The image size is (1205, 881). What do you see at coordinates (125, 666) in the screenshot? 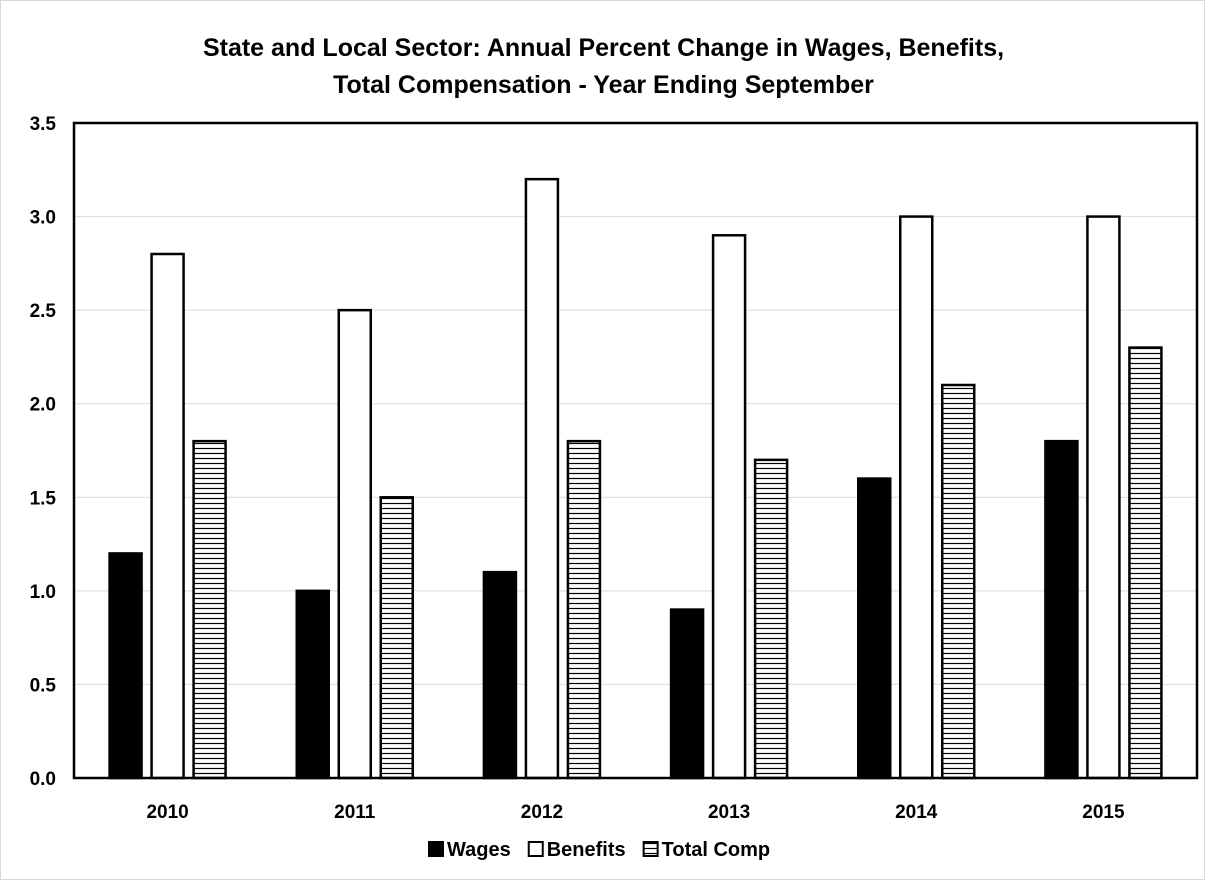
I see `bar-wages-2010` at bounding box center [125, 666].